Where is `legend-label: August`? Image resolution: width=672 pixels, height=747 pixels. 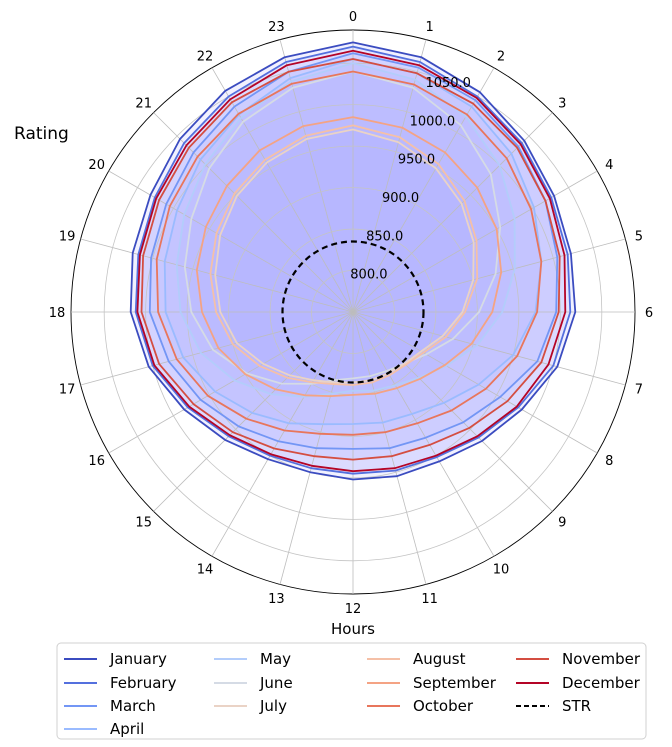
legend-label: August is located at coordinates (439, 659).